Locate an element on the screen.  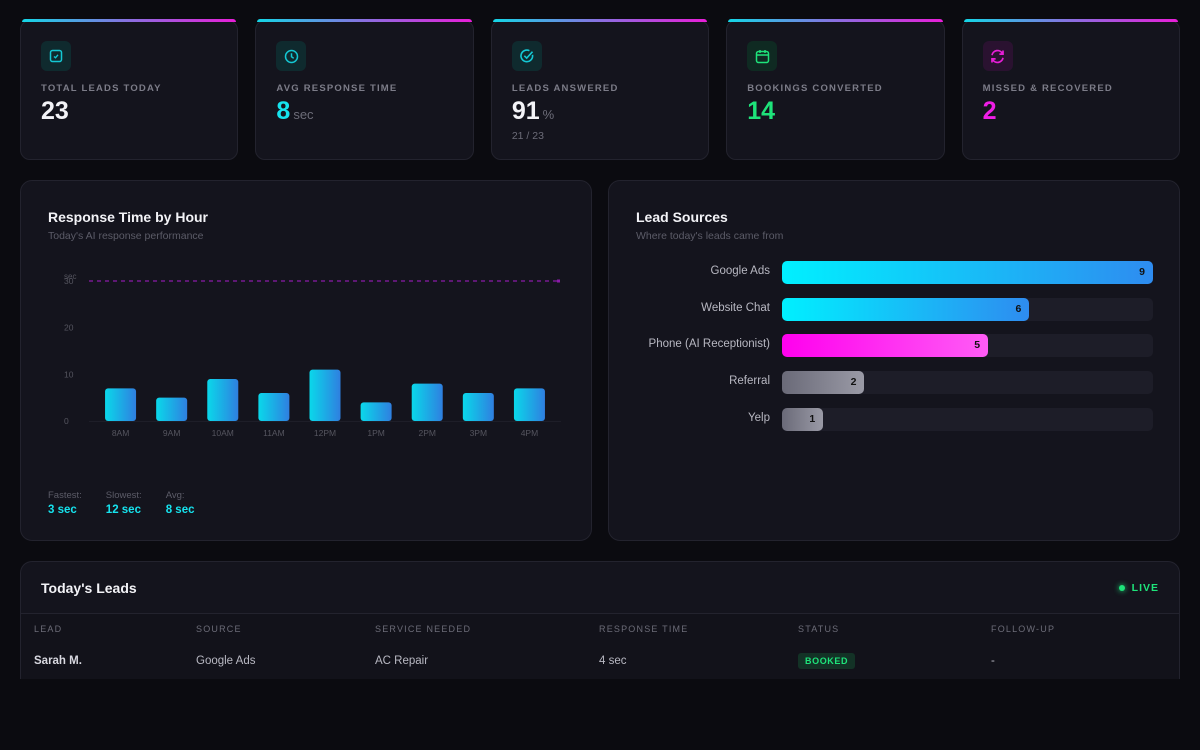
source-row-website-chat: Website Chat 6 is located at coordinates (895, 309).